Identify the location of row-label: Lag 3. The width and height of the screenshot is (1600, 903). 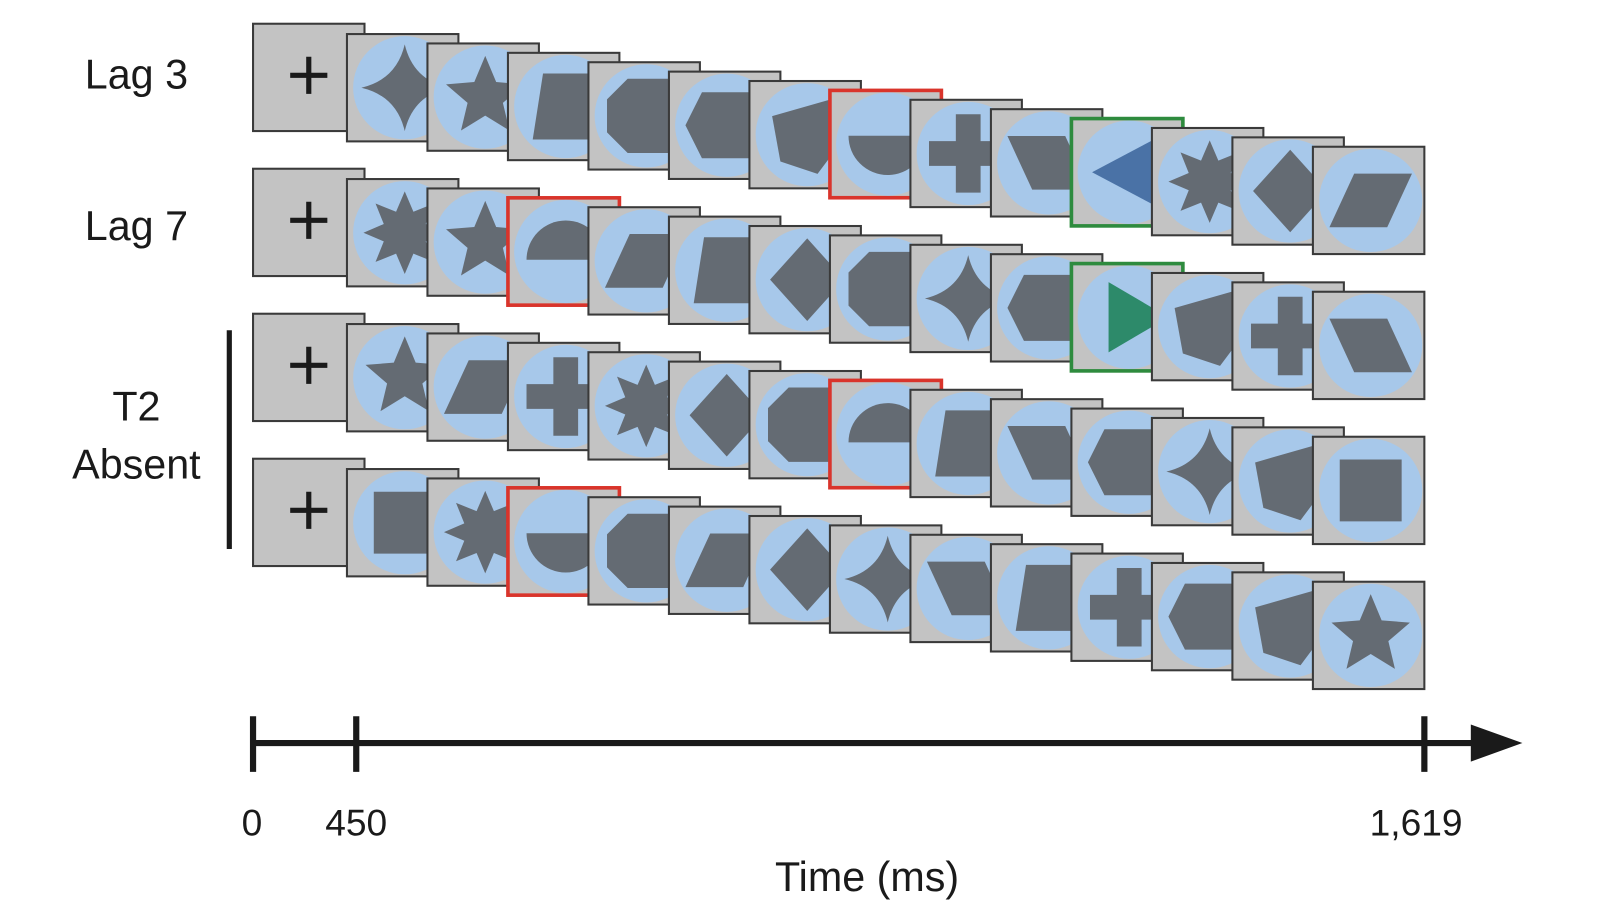
(136, 74).